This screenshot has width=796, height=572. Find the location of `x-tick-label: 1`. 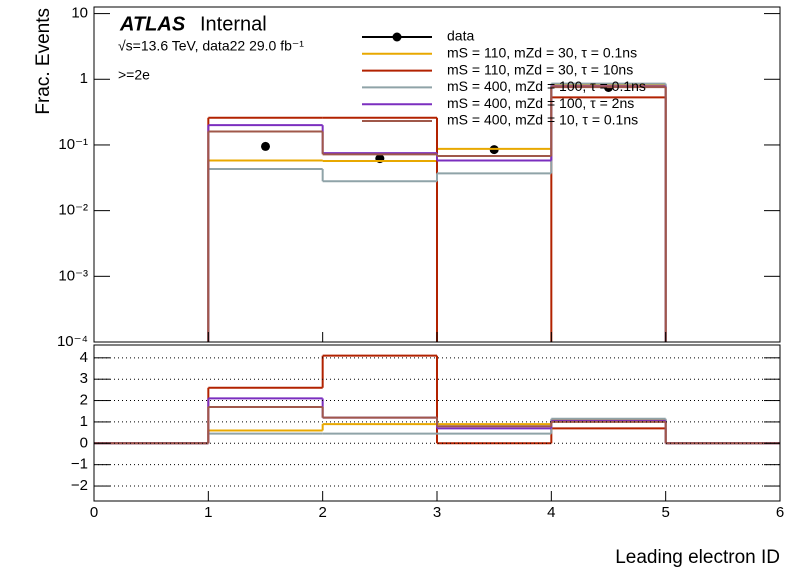

x-tick-label: 1 is located at coordinates (208, 512).